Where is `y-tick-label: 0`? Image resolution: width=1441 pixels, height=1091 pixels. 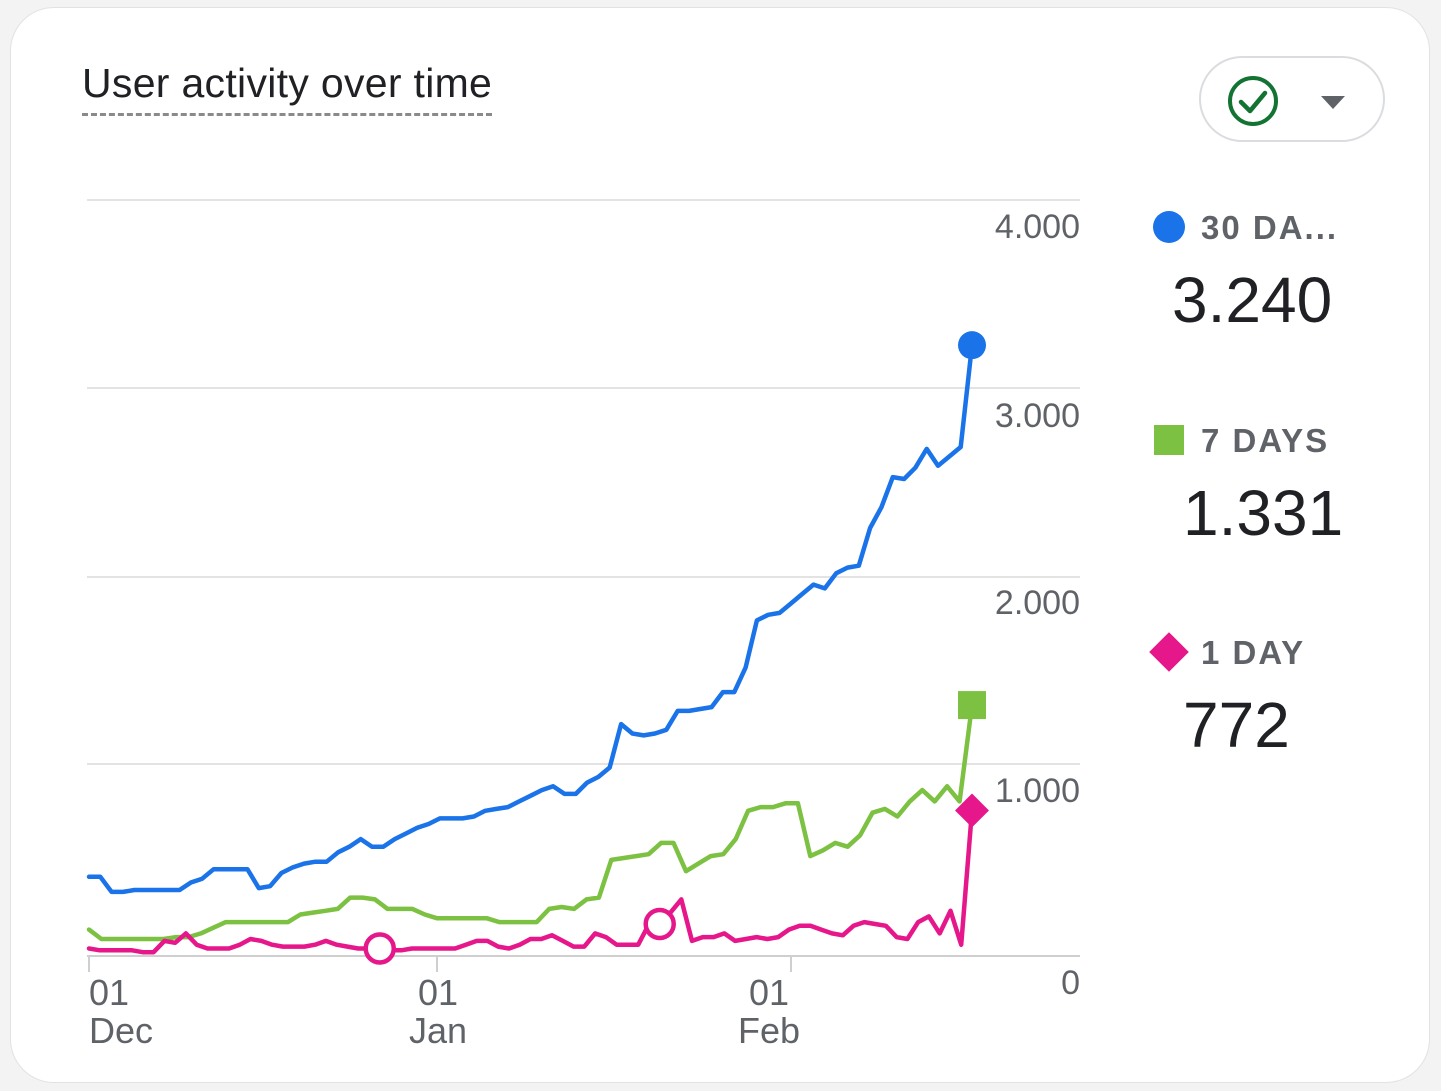
y-tick-label: 0 is located at coordinates (1070, 983).